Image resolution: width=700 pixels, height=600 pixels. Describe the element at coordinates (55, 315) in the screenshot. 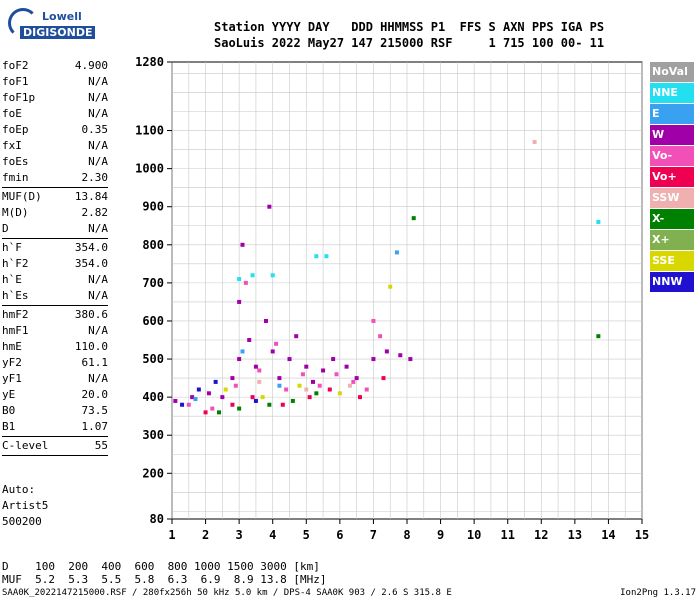

I see `param-row: hmF2 380.6` at that location.